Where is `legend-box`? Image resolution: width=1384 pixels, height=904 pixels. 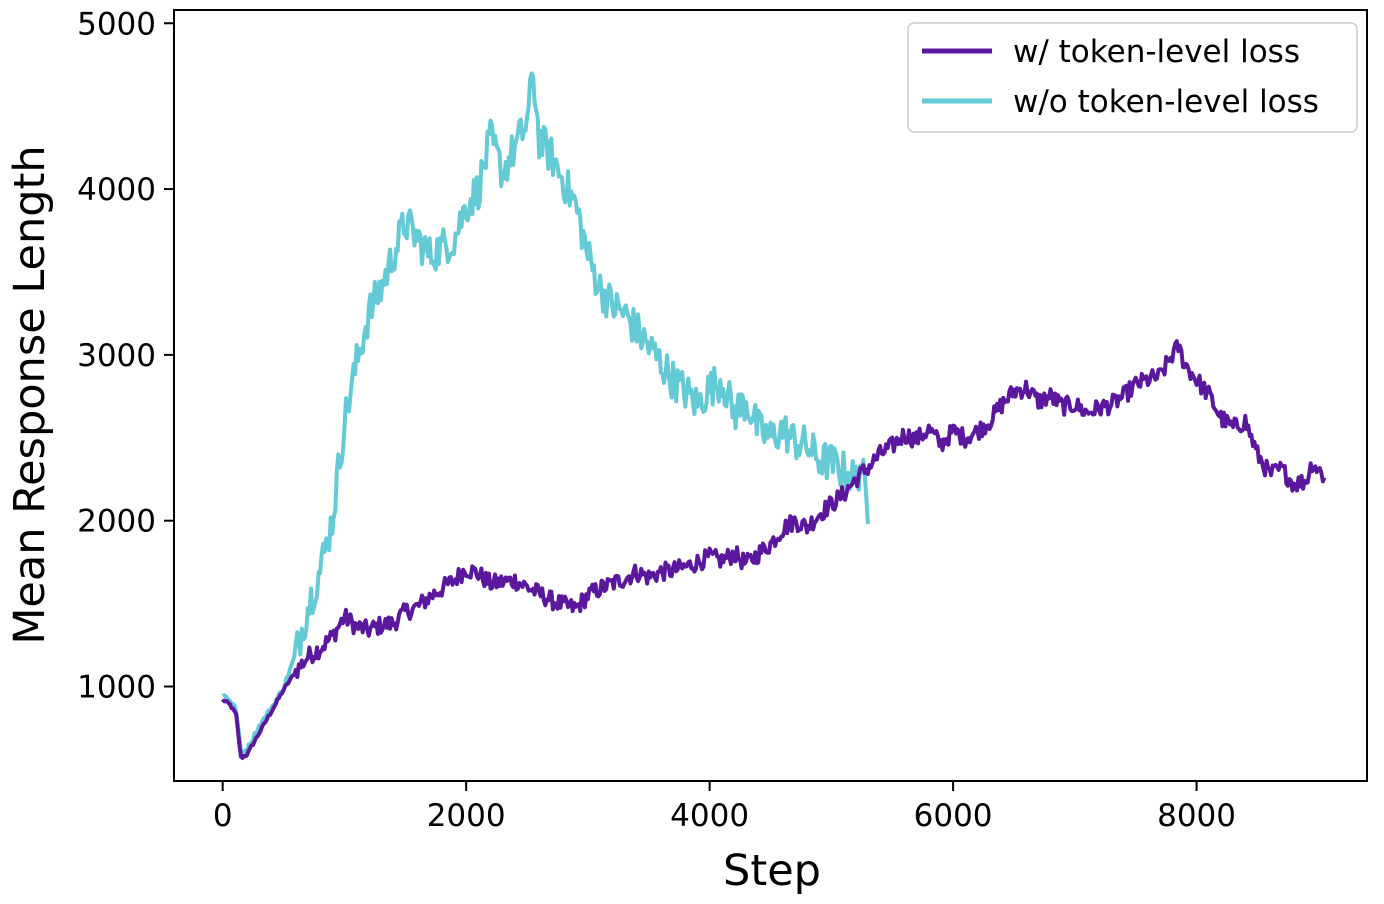
legend-box is located at coordinates (1132, 77).